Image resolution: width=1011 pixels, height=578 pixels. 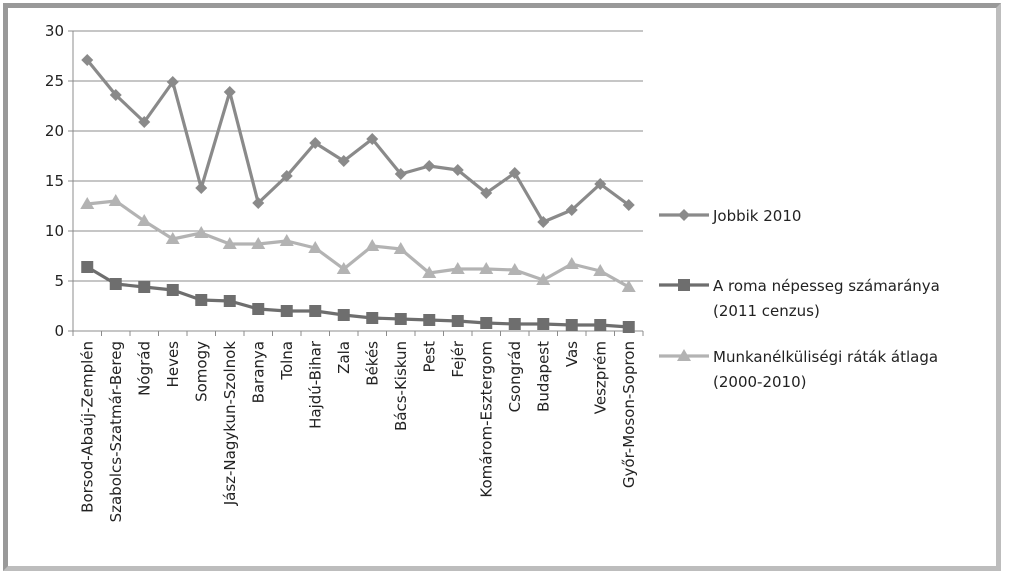 What do you see at coordinates (59, 281) in the screenshot?
I see `y-tick-label: 5` at bounding box center [59, 281].